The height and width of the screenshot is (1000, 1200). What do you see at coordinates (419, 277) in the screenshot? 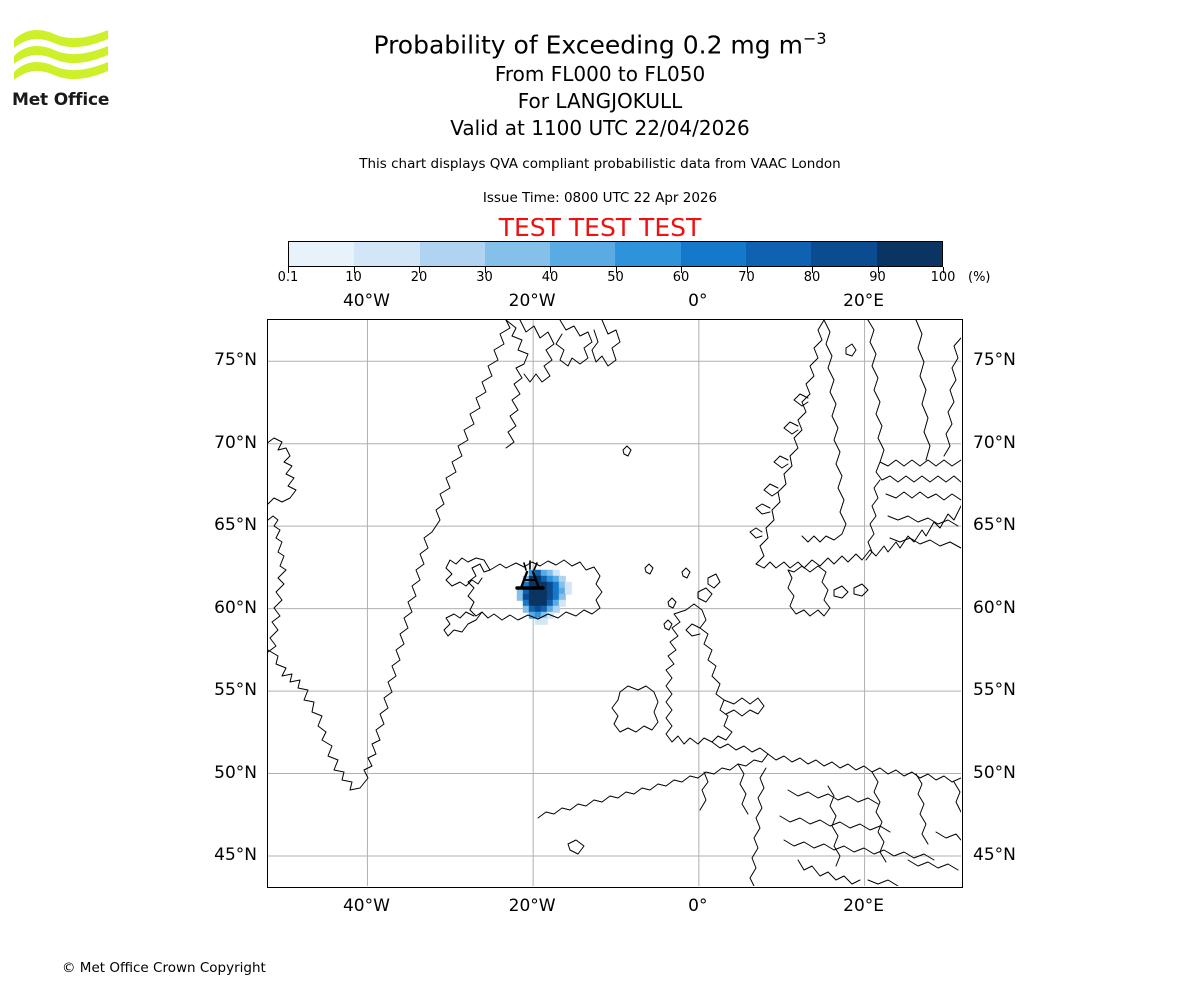
I see `colorbar-tick-label-20: 20` at bounding box center [419, 277].